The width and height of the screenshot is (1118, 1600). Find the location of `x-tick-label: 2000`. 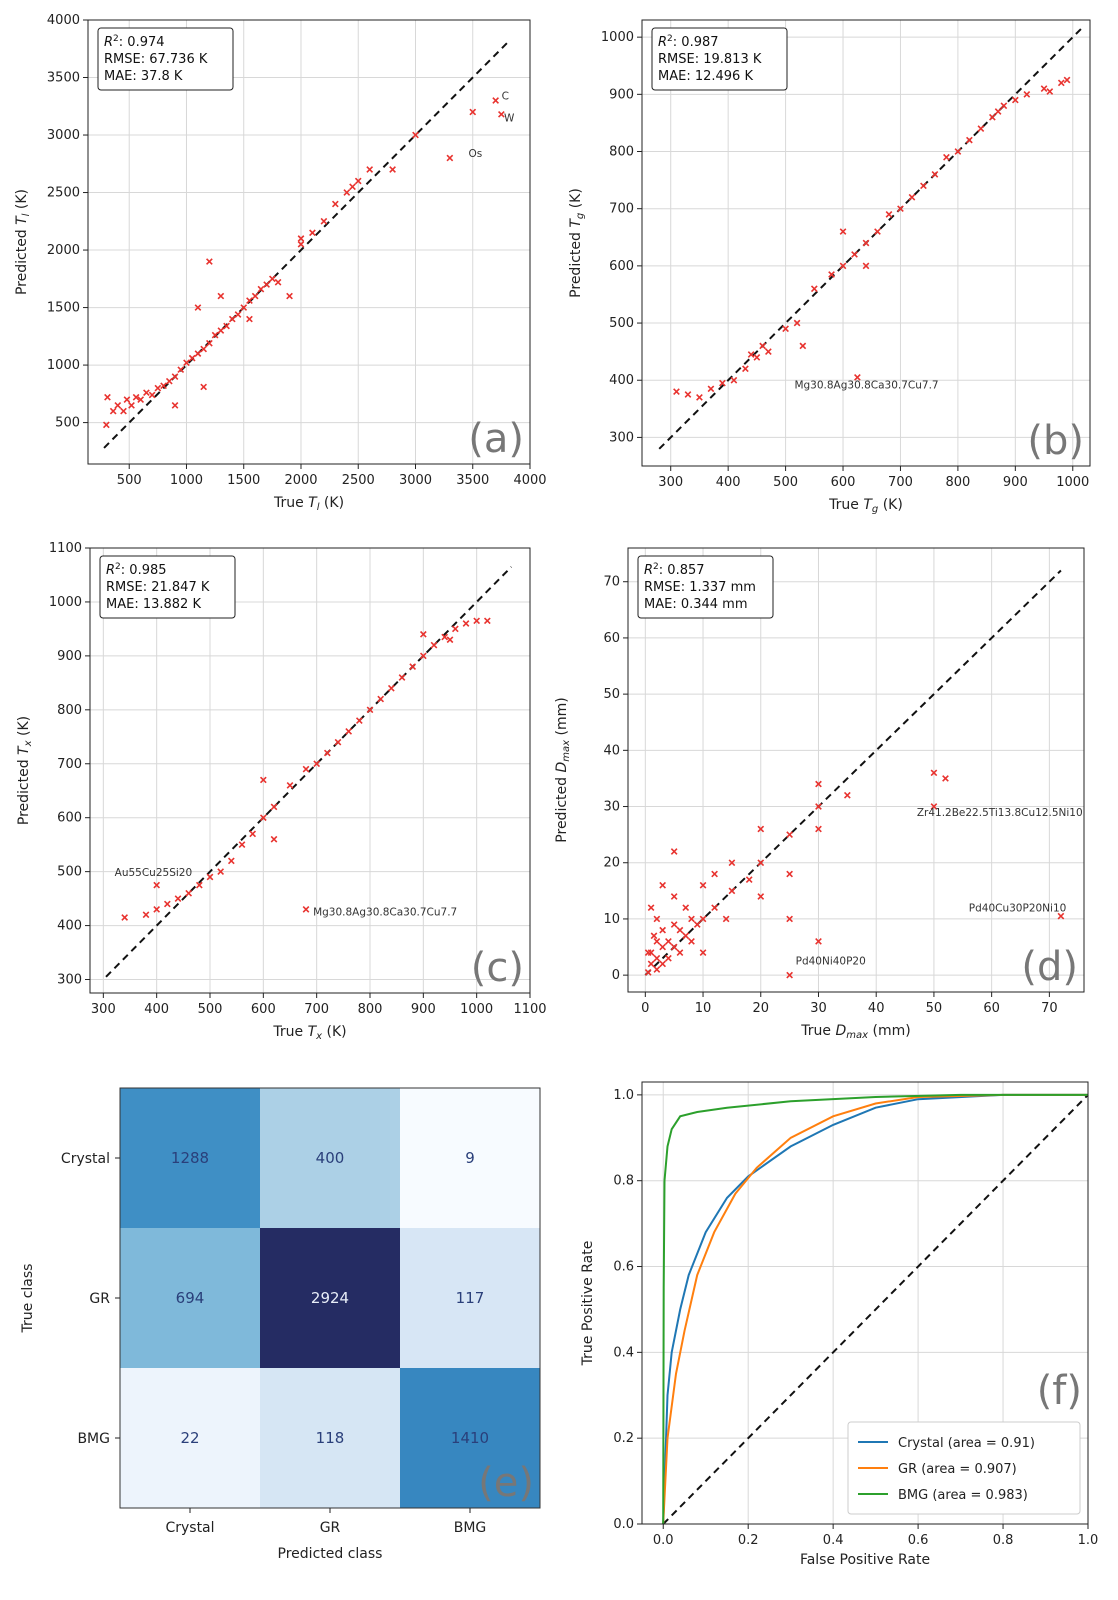

x-tick-label: 2000 is located at coordinates (300, 480).